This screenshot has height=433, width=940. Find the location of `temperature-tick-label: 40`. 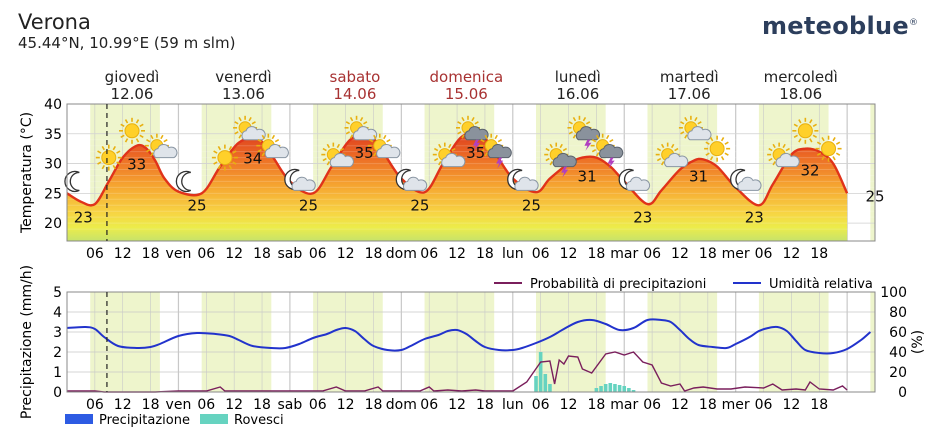

temperature-tick-label: 40 is located at coordinates (53, 105).